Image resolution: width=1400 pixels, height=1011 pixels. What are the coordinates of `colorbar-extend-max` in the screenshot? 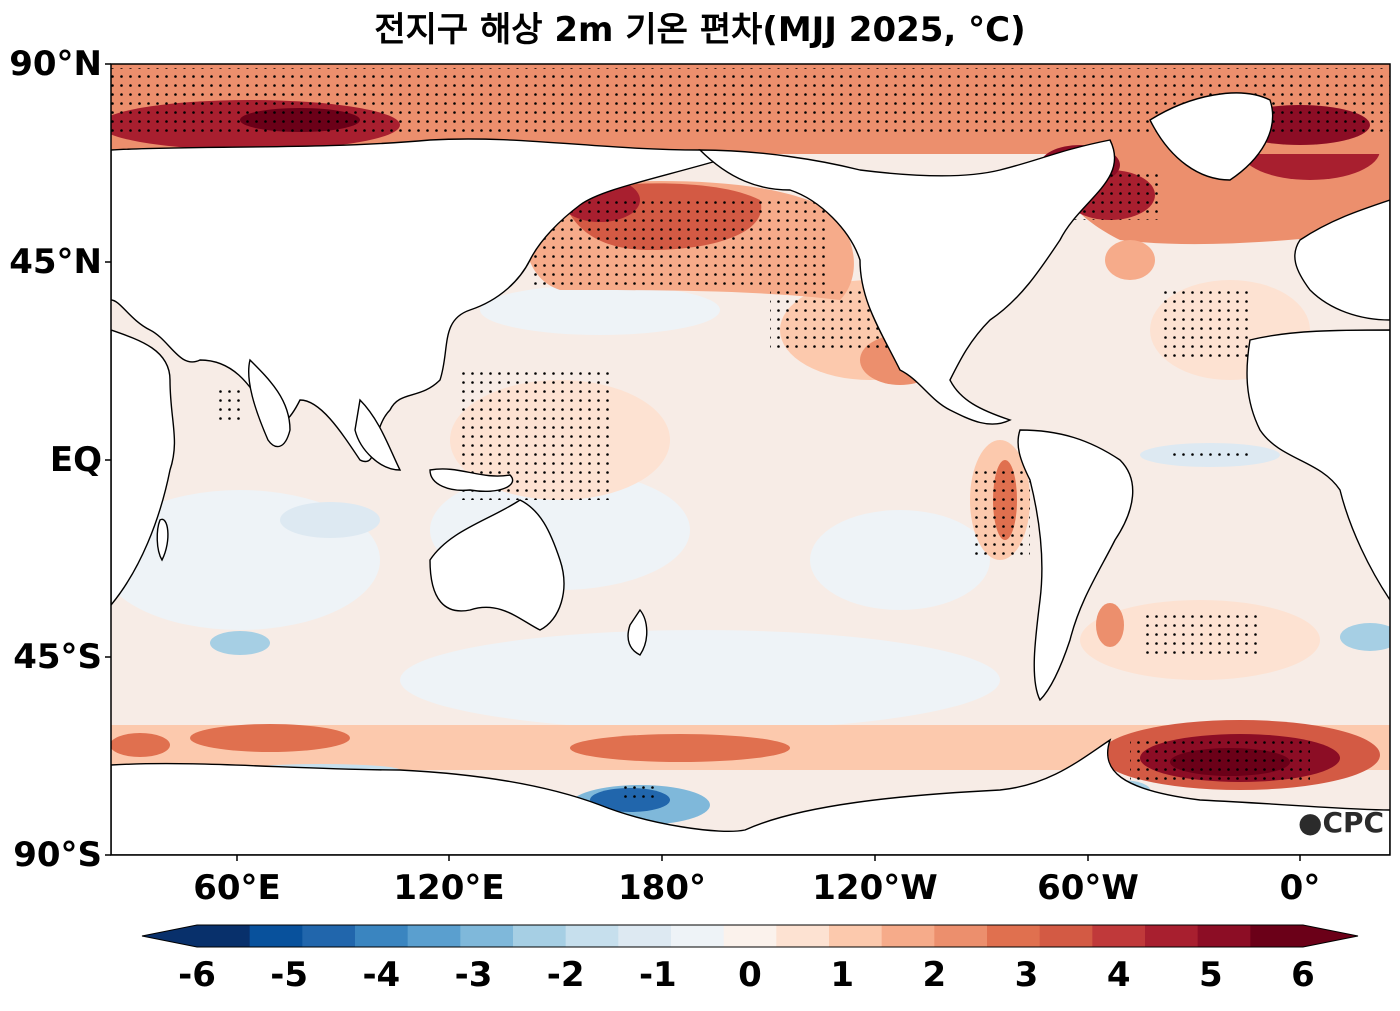 It's located at (1330, 936).